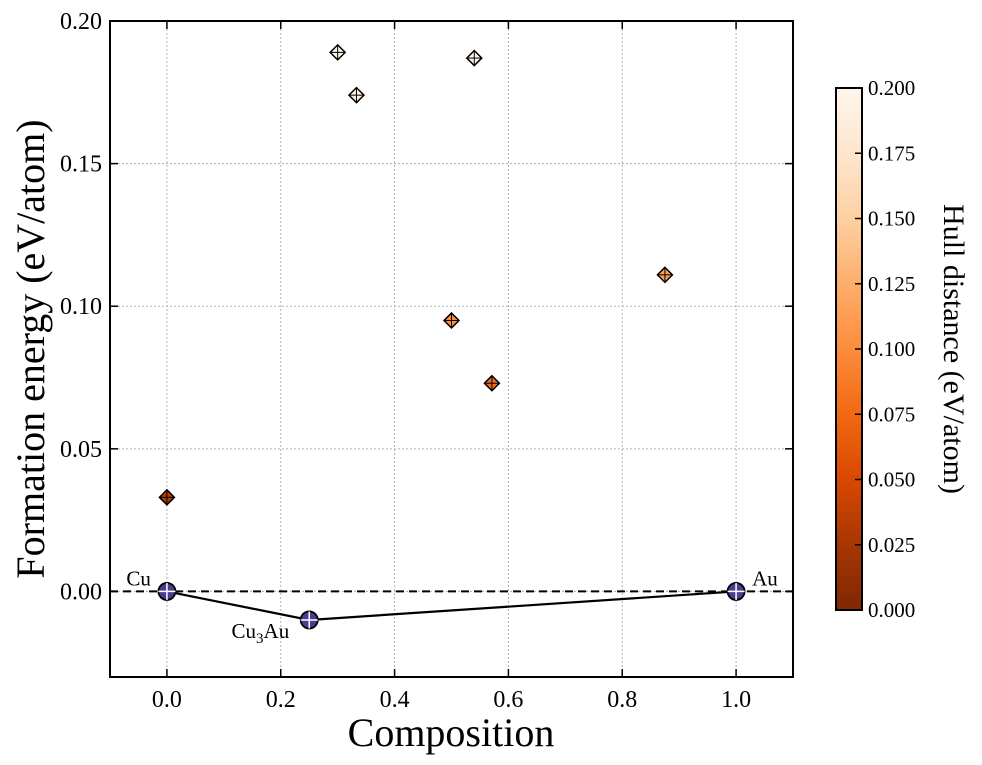 The height and width of the screenshot is (765, 982). I want to click on colorbar-tick-label: 0.125, so click(891, 284).